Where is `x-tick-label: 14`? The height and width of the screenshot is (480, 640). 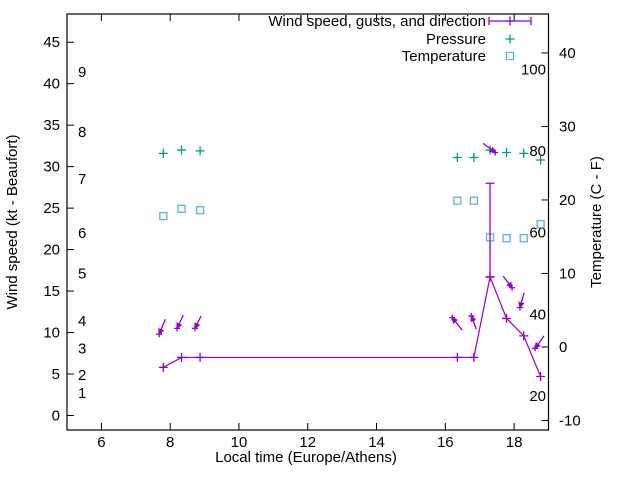
x-tick-label: 14 is located at coordinates (376, 442).